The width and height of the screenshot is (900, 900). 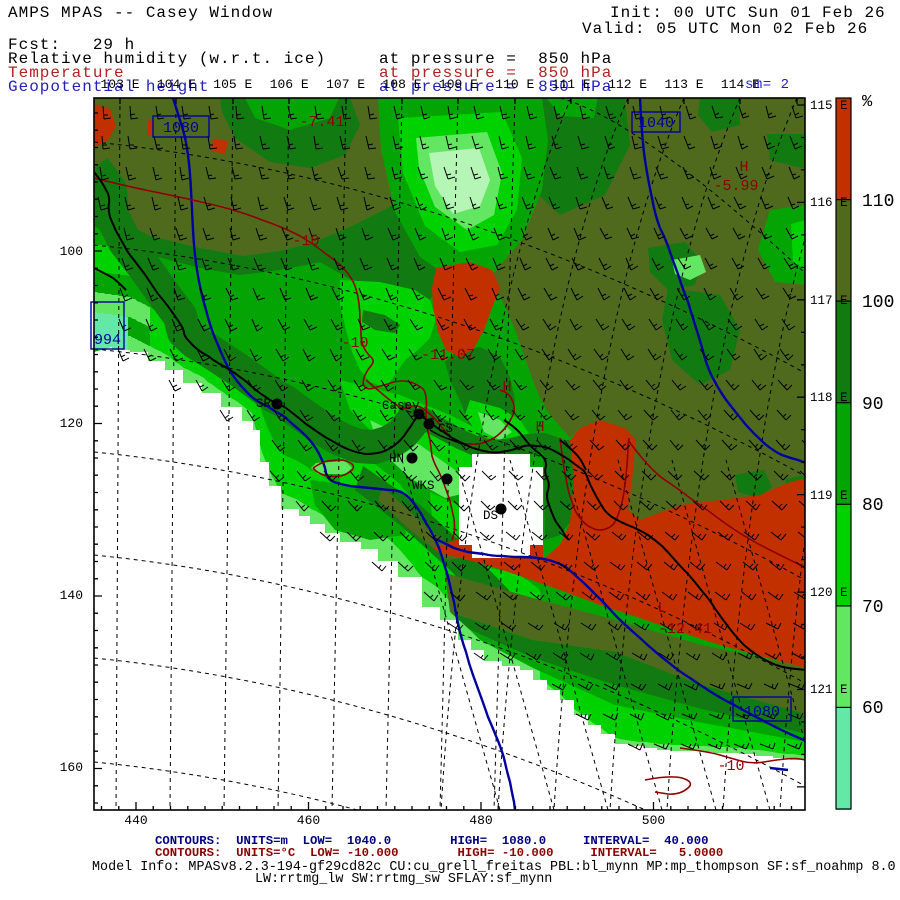 I want to click on svg-text: -12.41, so click(x=685, y=629).